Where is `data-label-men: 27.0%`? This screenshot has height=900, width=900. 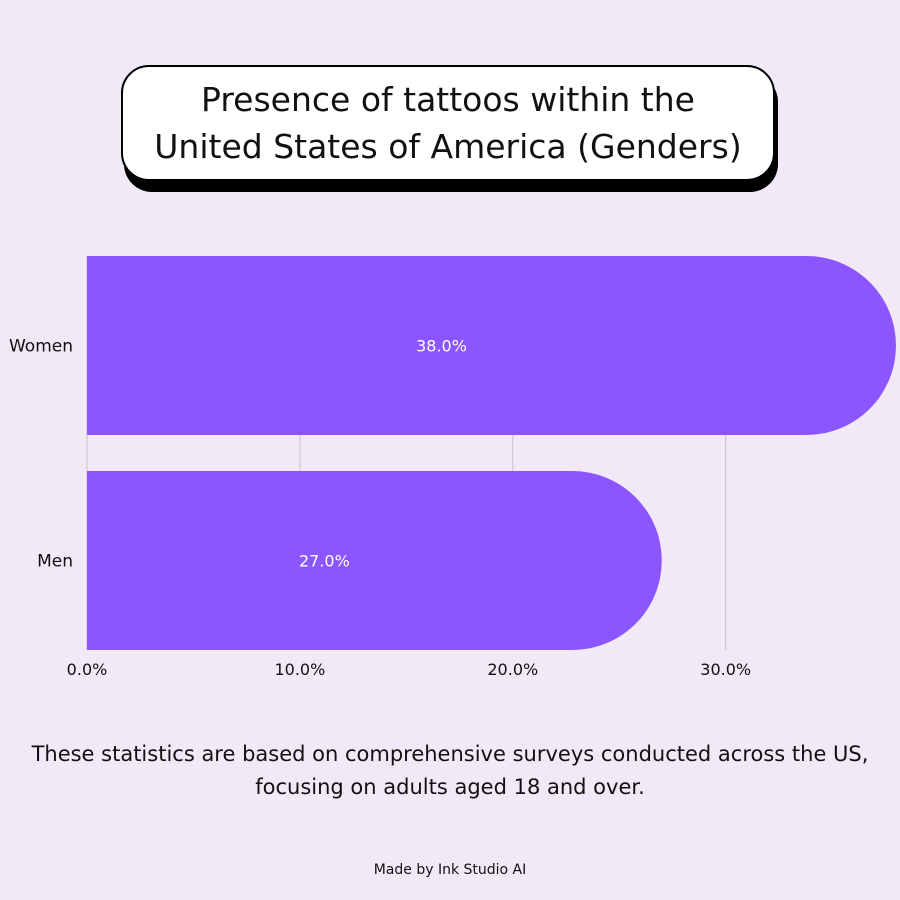 data-label-men: 27.0% is located at coordinates (324, 561).